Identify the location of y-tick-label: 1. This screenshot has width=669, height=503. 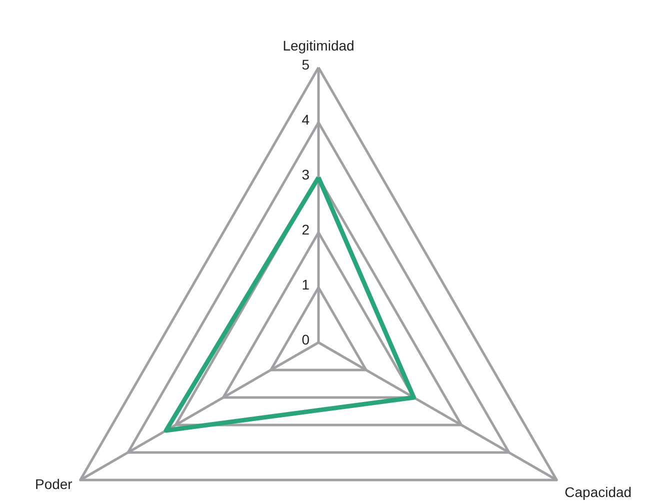
(306, 284).